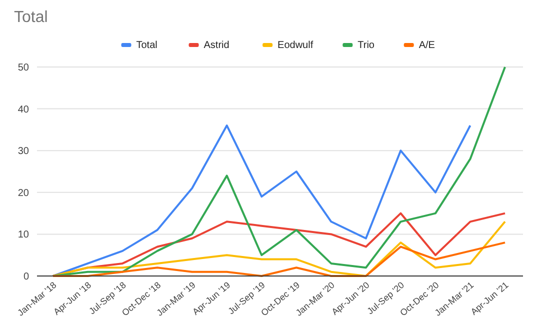  I want to click on y-tick-label: 10, so click(24, 235).